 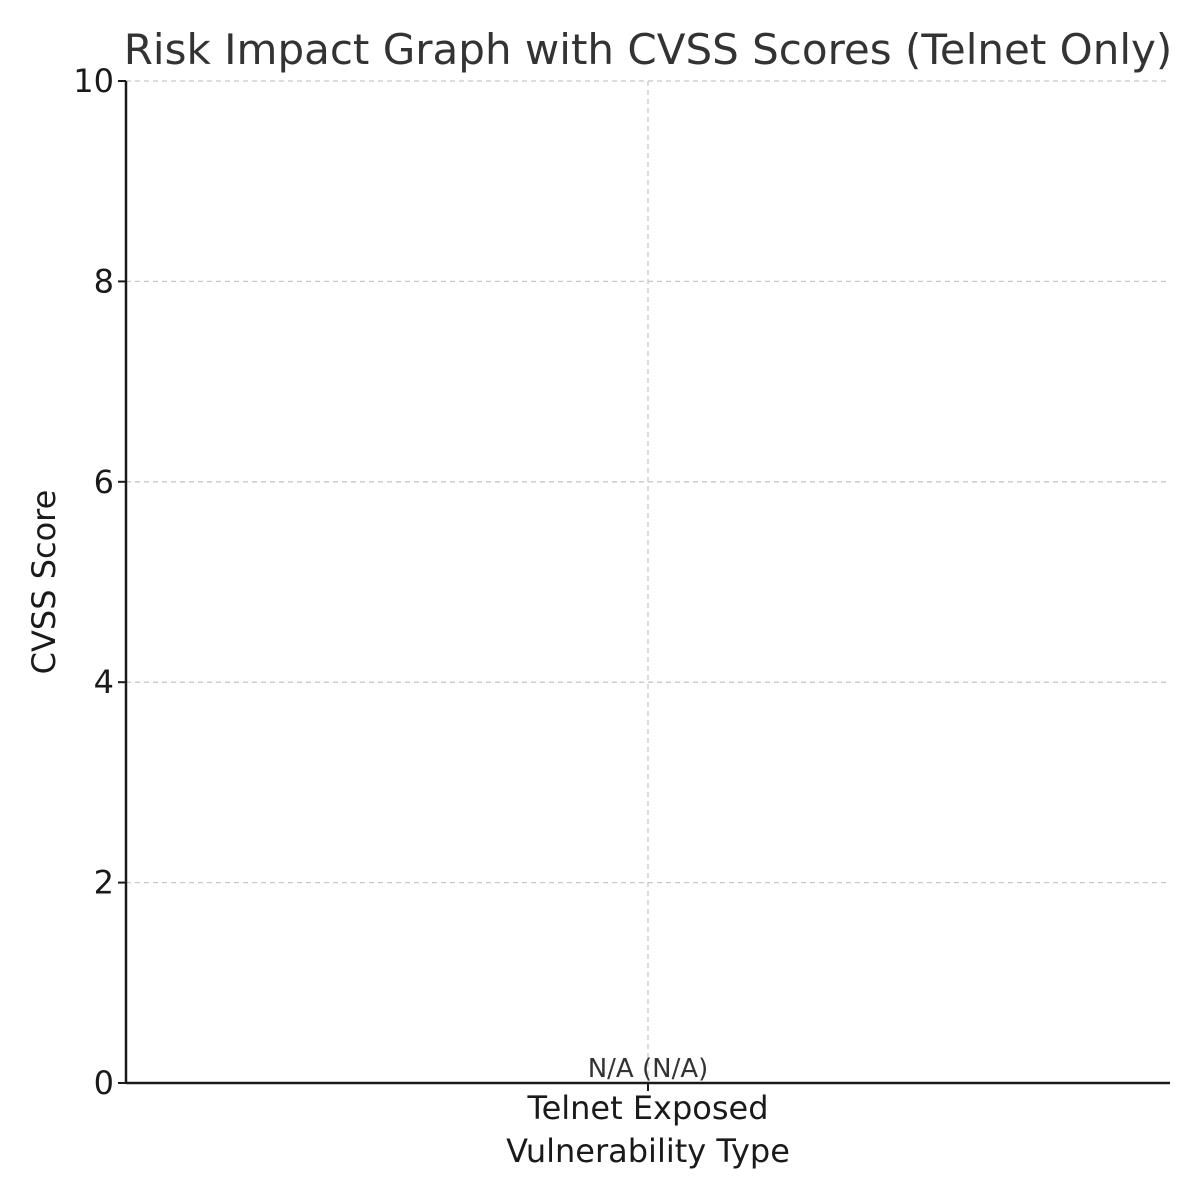 I want to click on x-ticks: Telnet Exposed, so click(x=647, y=1105).